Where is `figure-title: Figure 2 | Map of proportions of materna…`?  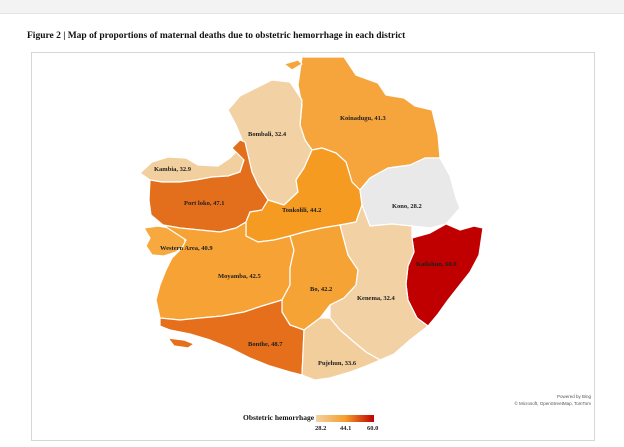
figure-title: Figure 2 | Map of proportions of materna… is located at coordinates (216, 36).